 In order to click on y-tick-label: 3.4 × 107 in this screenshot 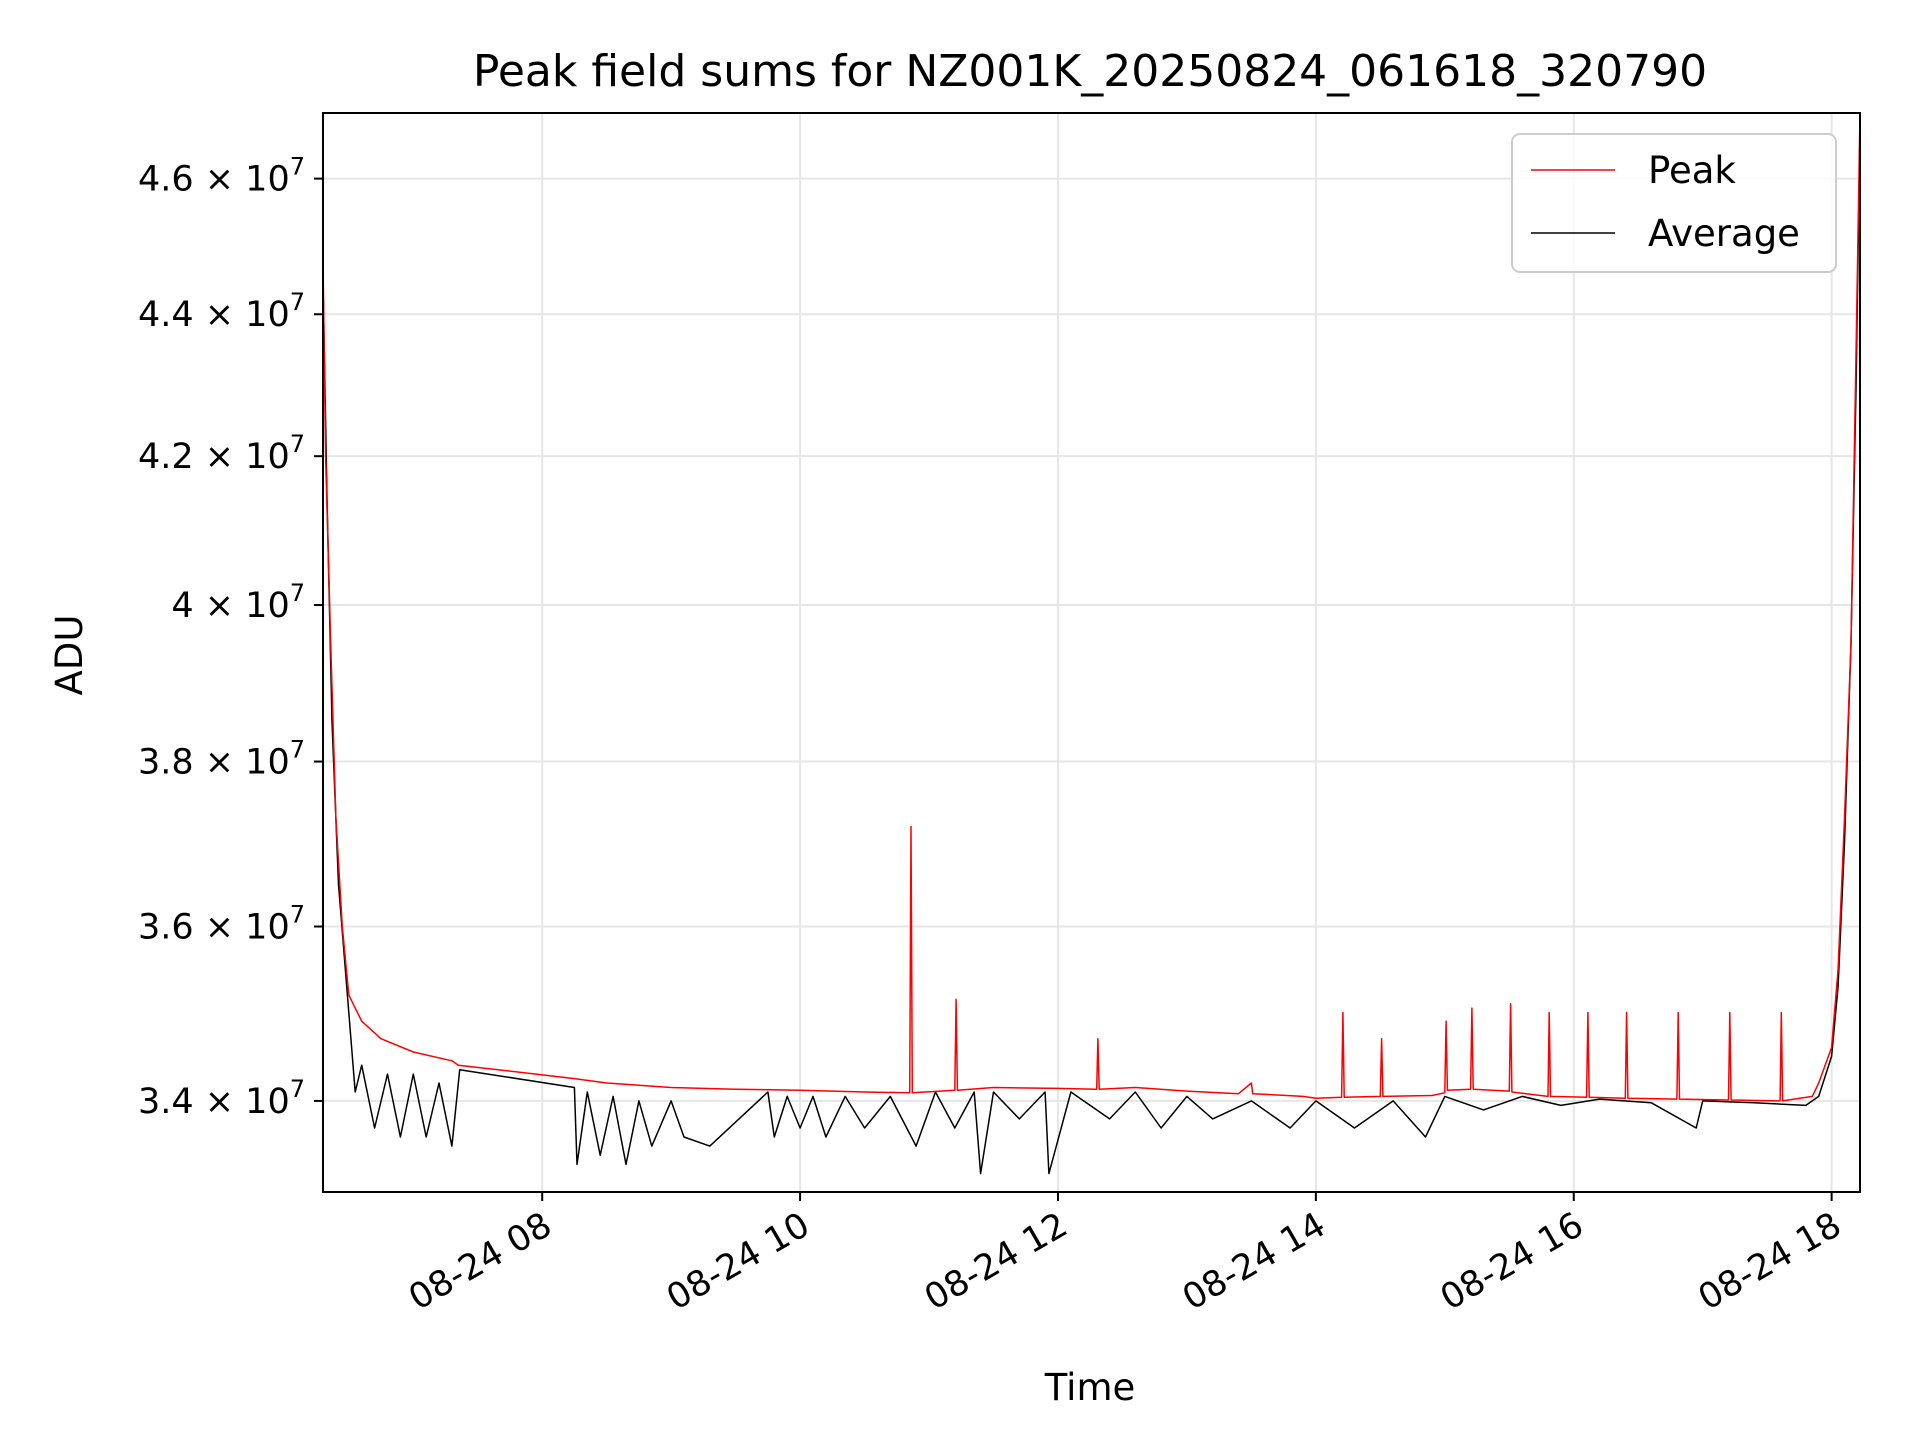, I will do `click(221, 1098)`.